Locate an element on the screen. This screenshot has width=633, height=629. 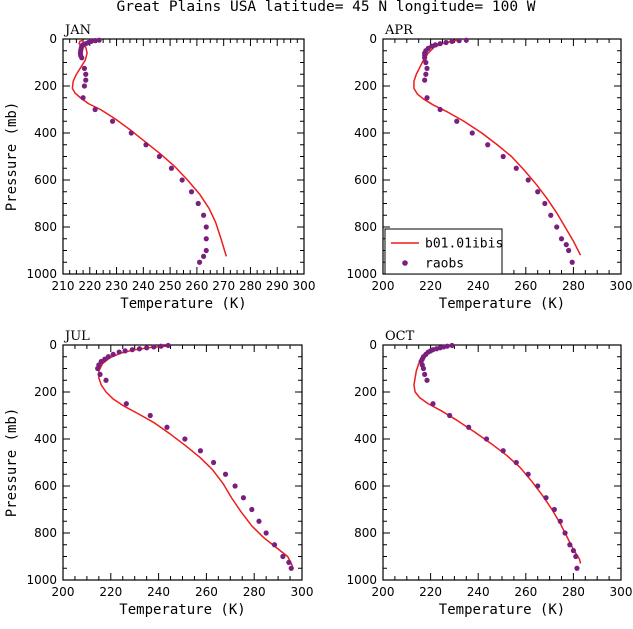
legend: b01.01ibis raobs is located at coordinates (443, 251).